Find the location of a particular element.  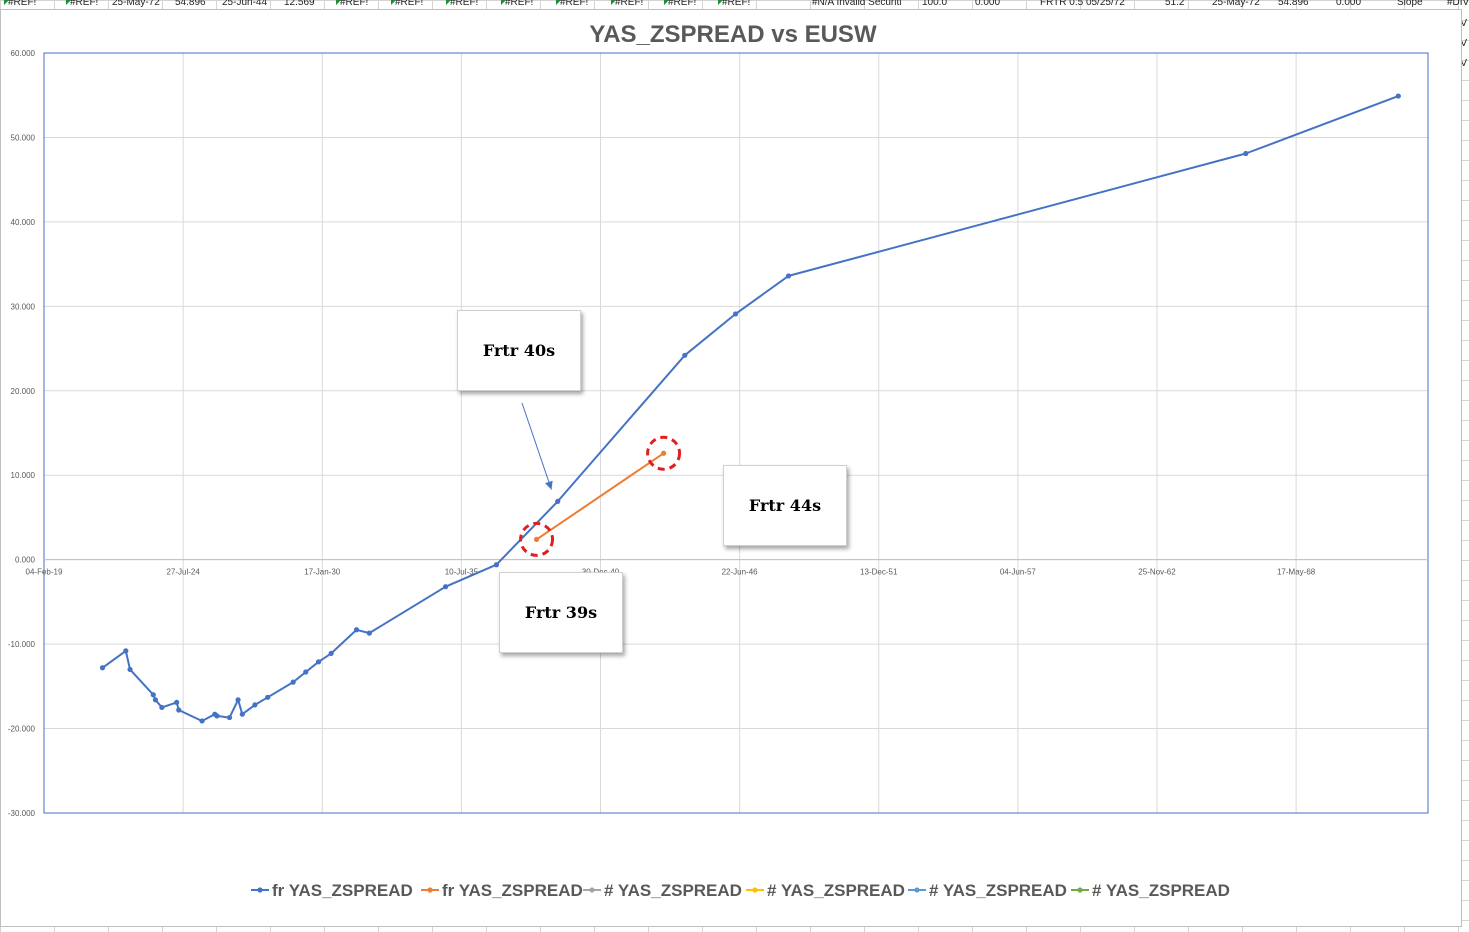

sheet-cell: FRTR 0.5 05/25/72 is located at coordinates (1082, 4).